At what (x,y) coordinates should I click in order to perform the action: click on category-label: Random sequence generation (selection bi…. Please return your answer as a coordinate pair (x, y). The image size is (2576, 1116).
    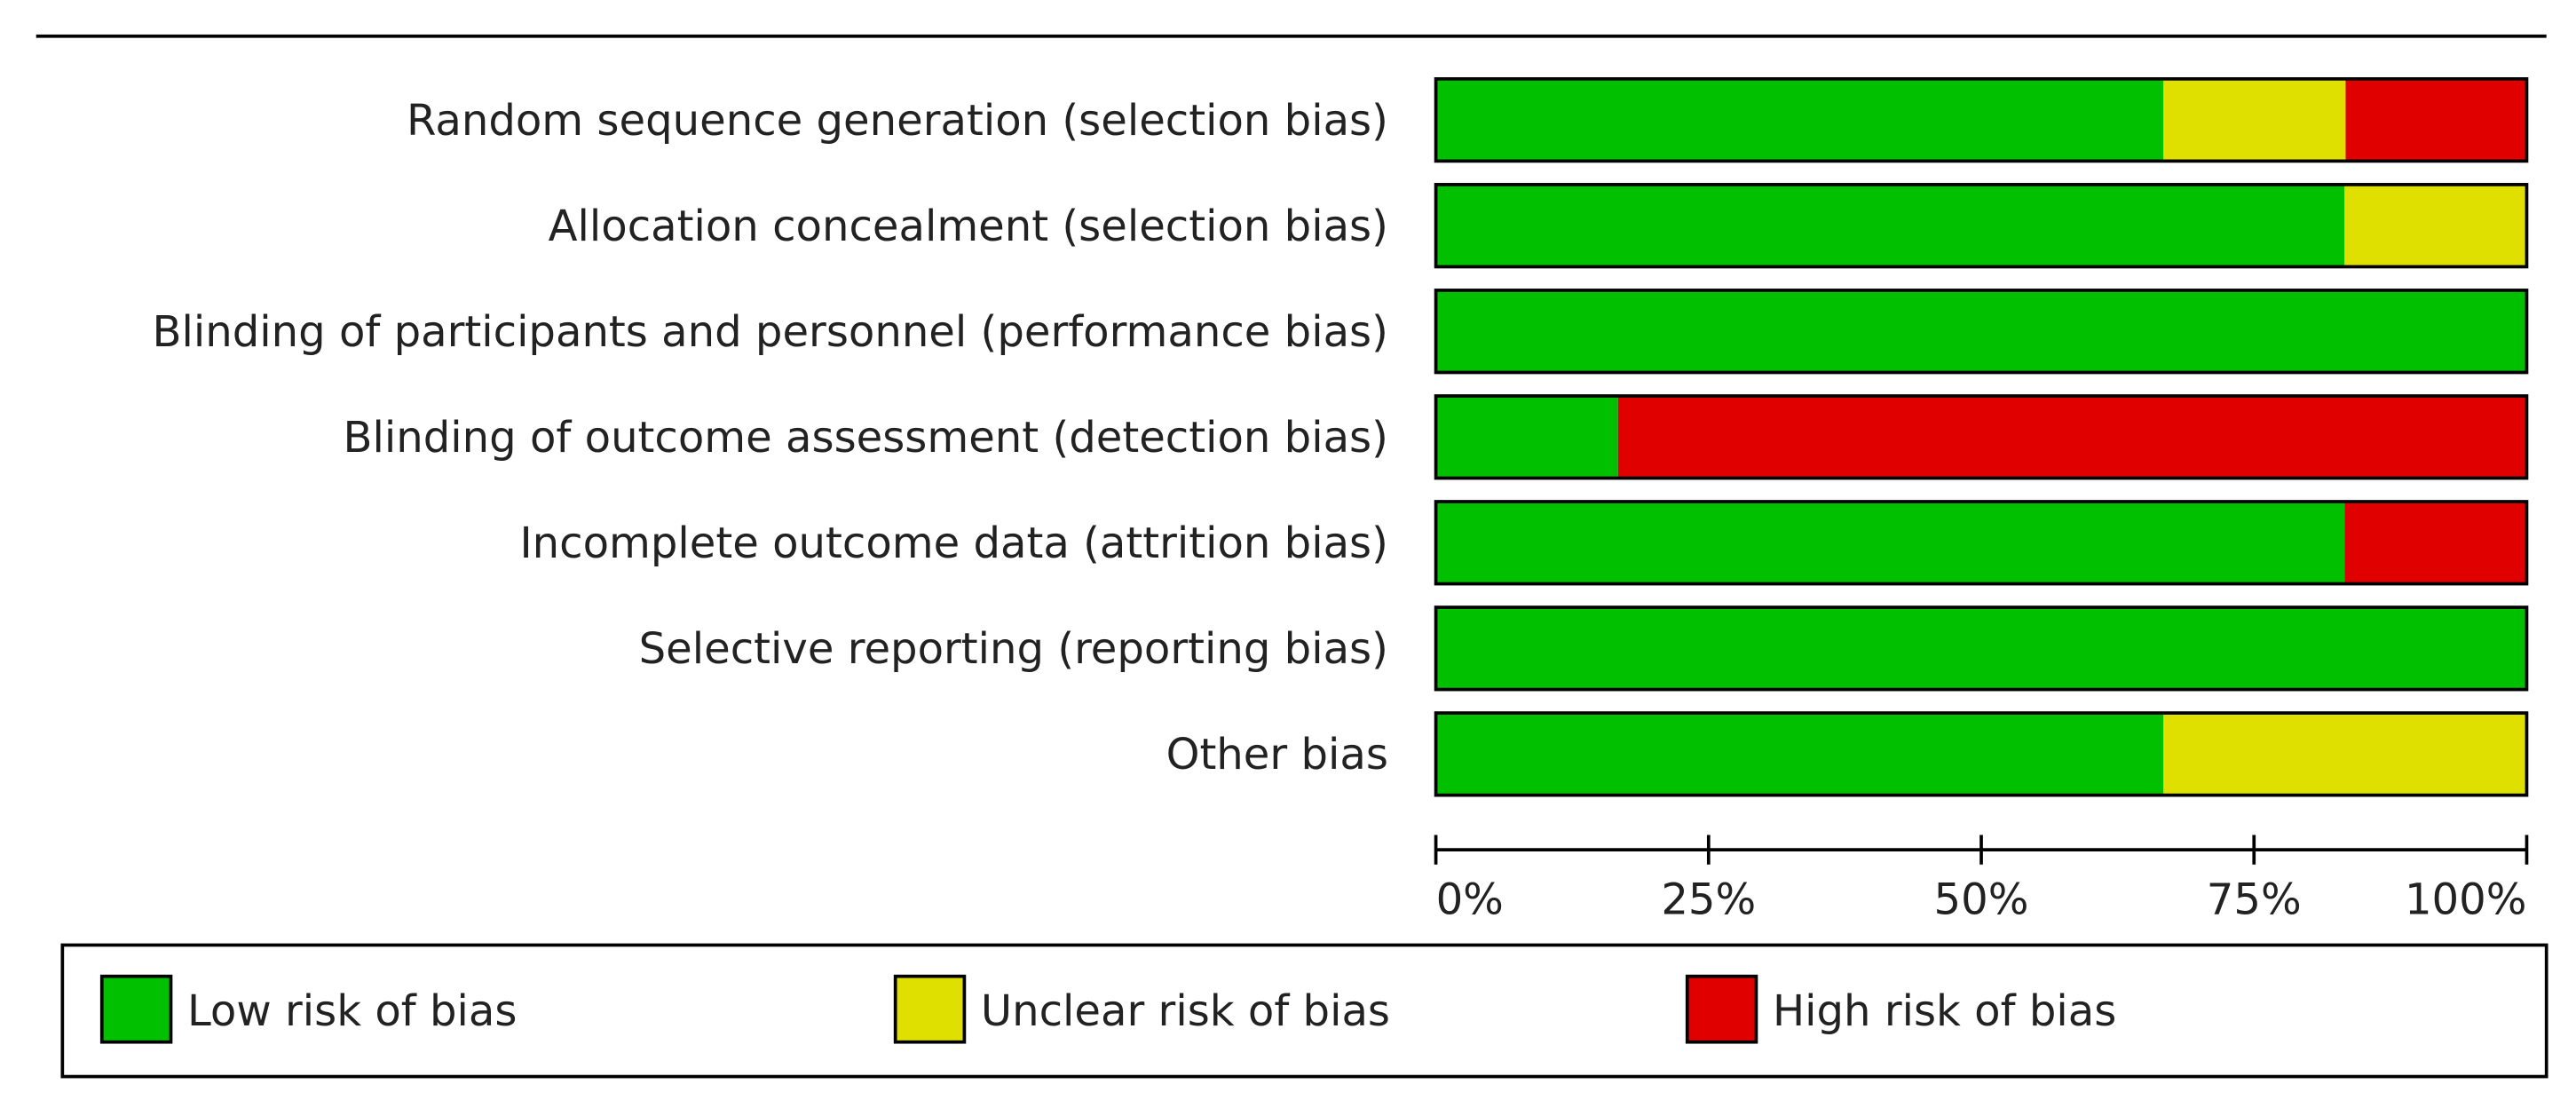
    Looking at the image, I should click on (897, 121).